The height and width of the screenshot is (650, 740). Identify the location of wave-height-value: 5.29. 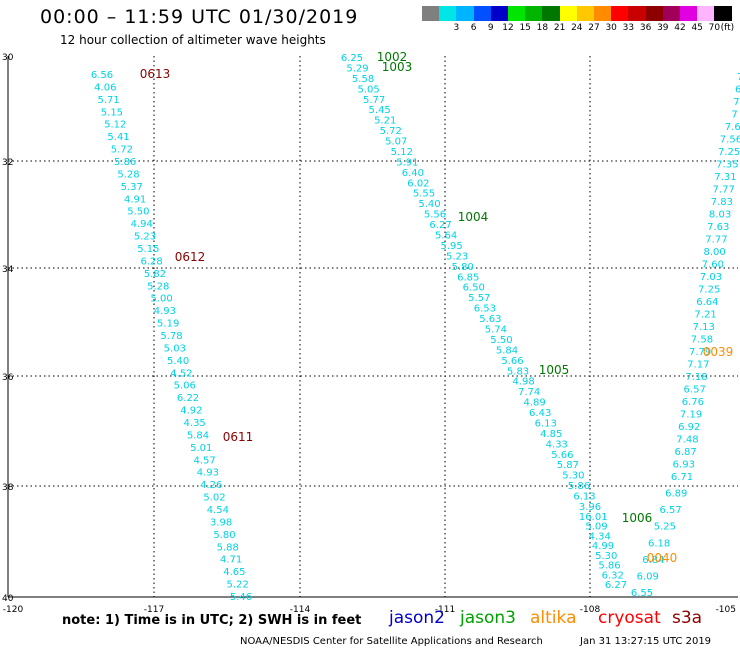
(357, 68).